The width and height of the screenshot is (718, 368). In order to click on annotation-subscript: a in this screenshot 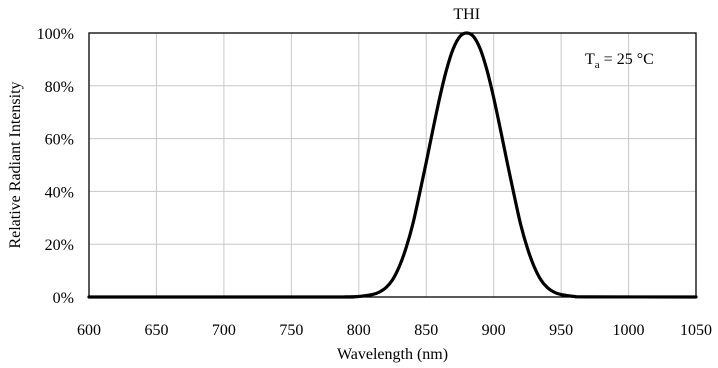, I will do `click(597, 65)`.